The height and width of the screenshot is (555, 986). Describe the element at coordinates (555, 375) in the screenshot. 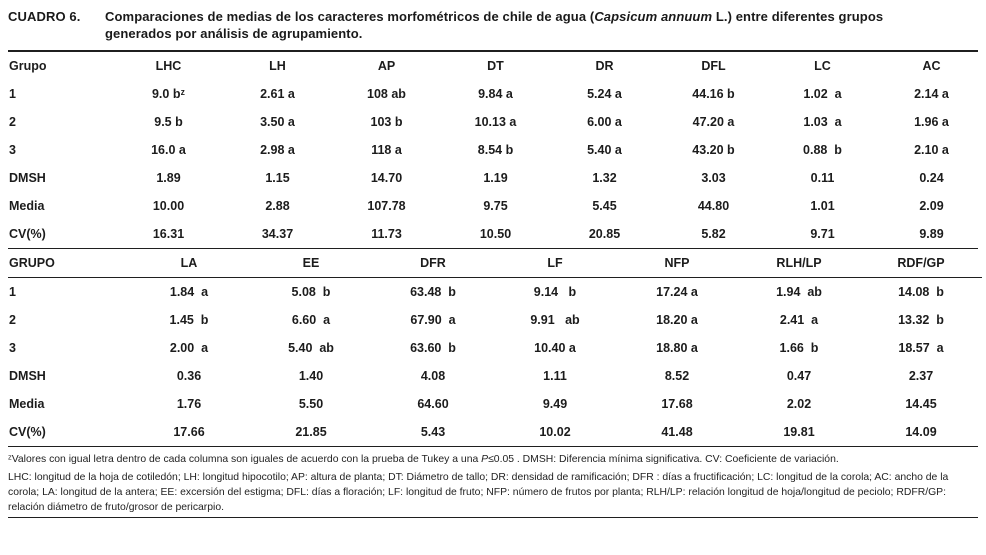

I see `table-cell: 1.11` at that location.